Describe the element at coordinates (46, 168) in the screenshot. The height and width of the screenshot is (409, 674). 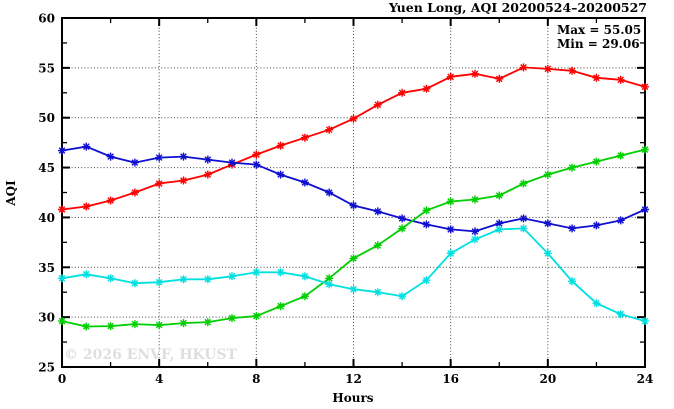
I see `y-tick-label: 45` at that location.